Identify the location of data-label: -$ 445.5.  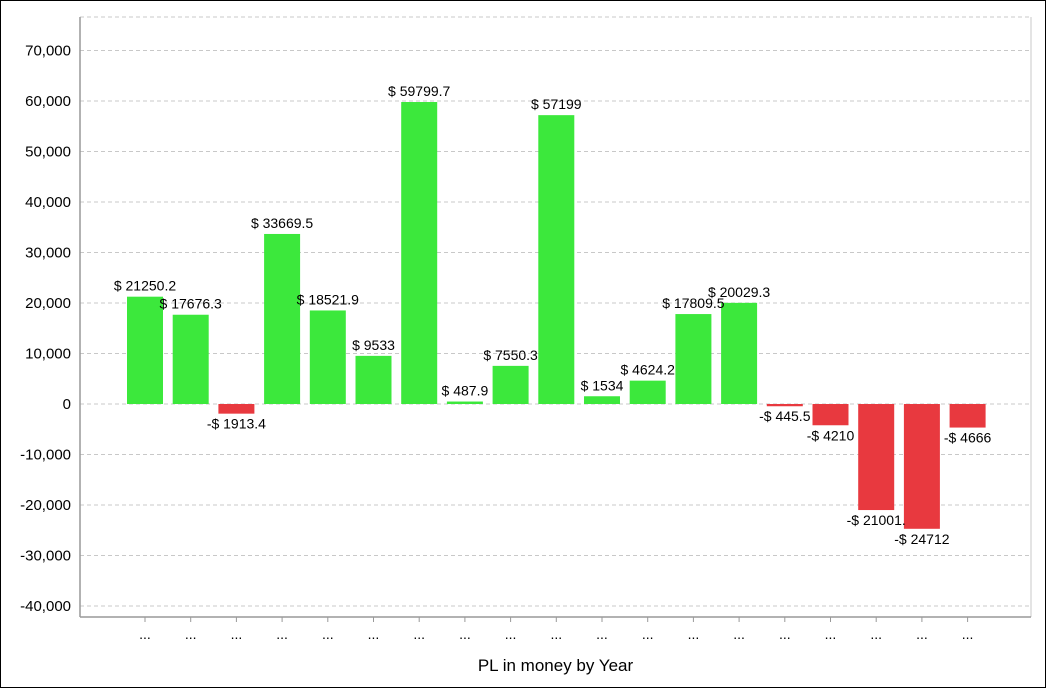
(785, 416).